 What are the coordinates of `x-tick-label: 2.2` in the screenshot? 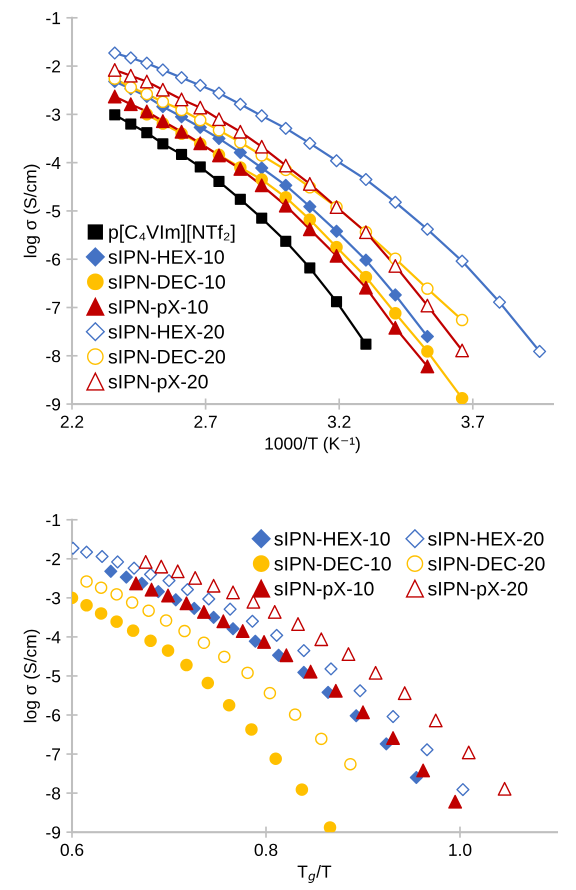 It's located at (72, 422).